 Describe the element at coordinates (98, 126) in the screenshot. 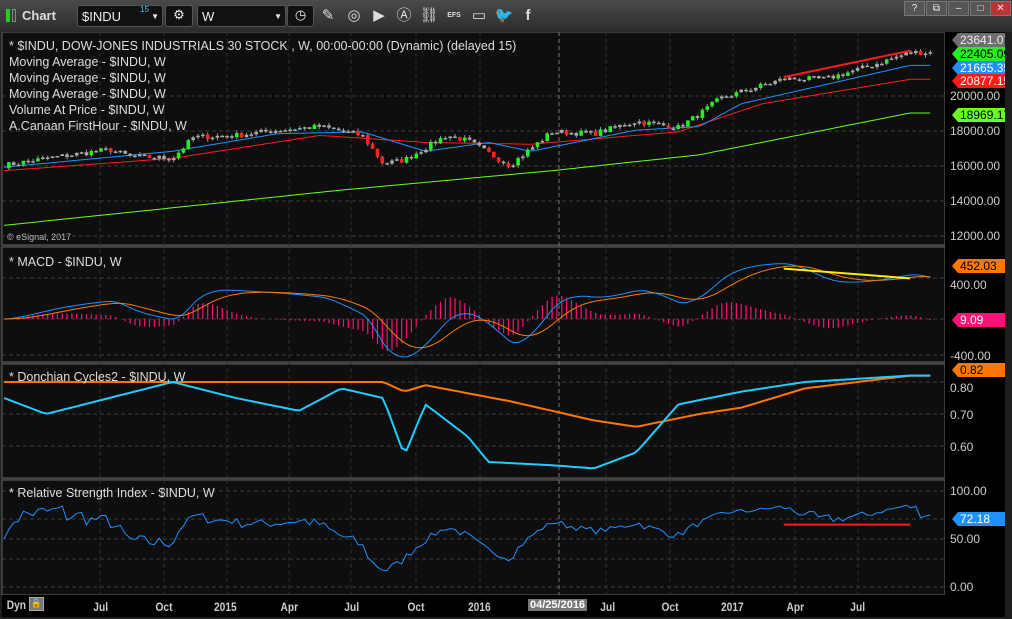

I see `legend-canaan-firsthour: A.Canaan FirstHour - $INDU, W` at that location.